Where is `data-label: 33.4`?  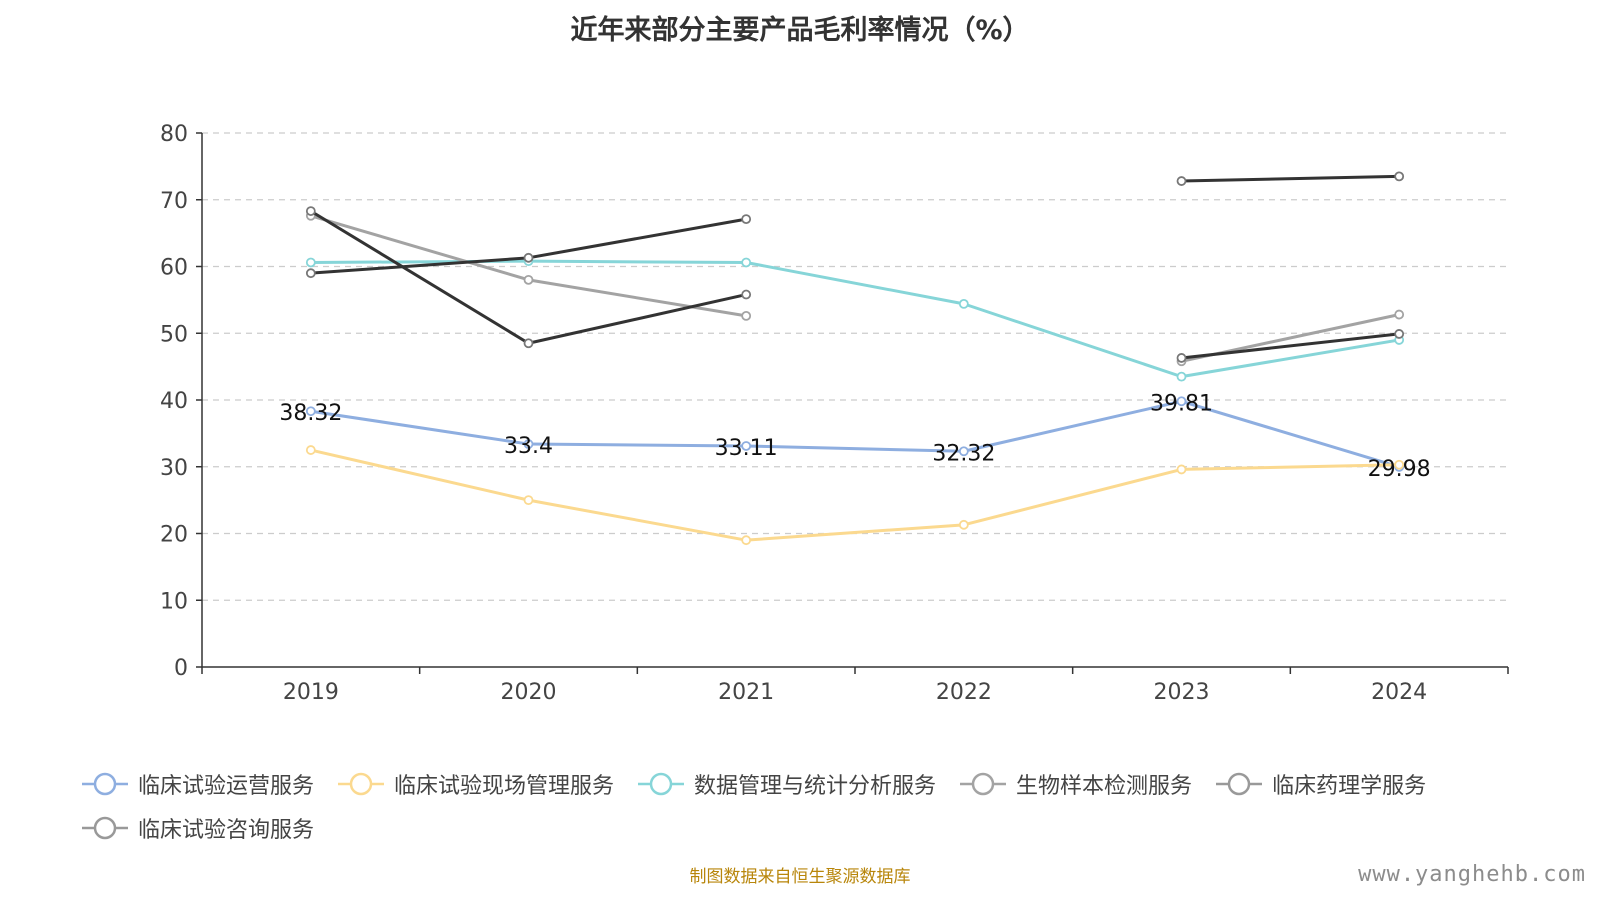 data-label: 33.4 is located at coordinates (528, 446).